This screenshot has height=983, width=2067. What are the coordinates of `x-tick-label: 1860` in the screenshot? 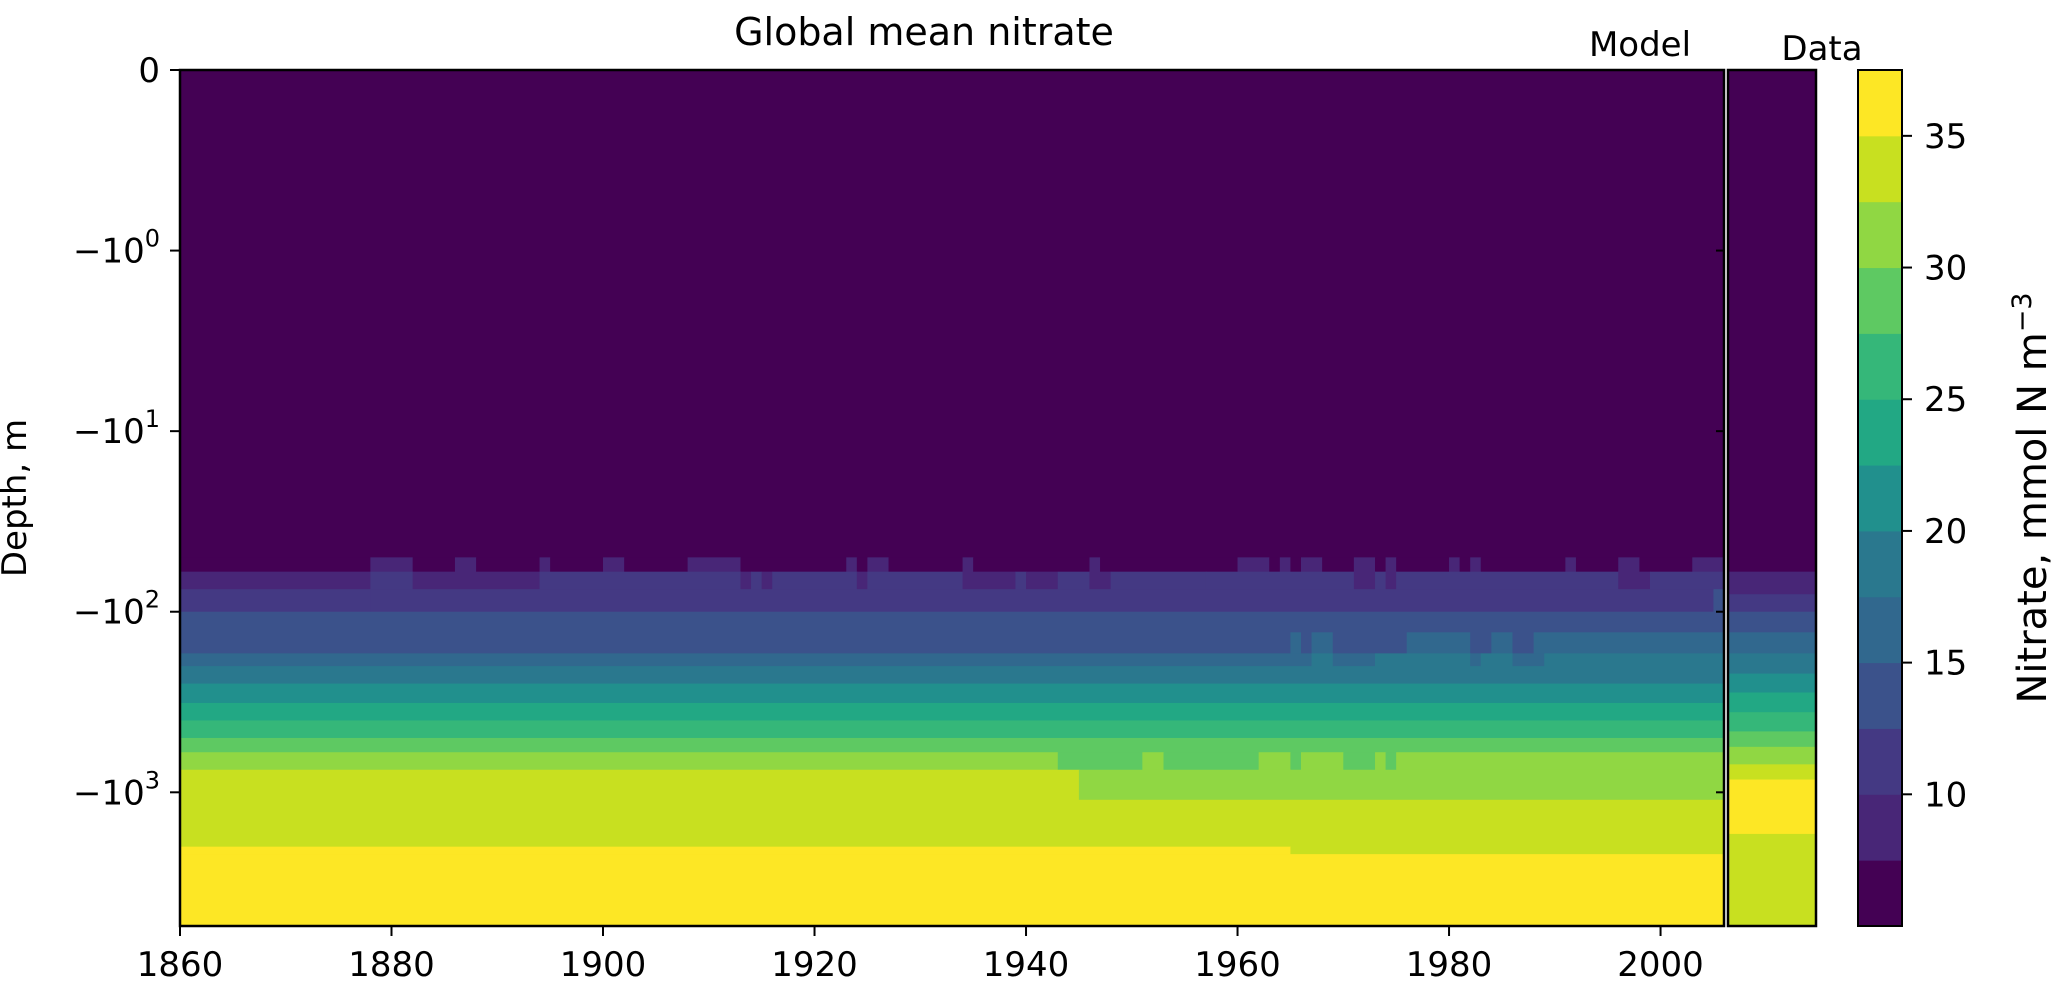 It's located at (180, 964).